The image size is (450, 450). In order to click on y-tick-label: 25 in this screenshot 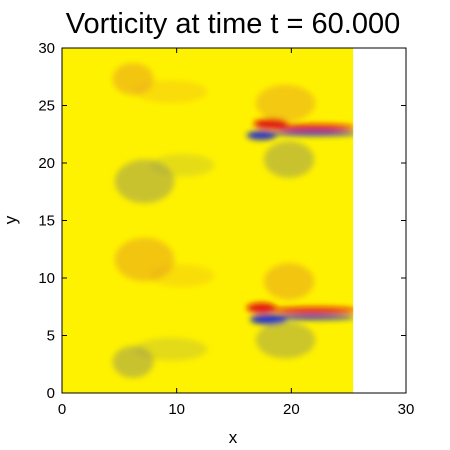, I will do `click(46, 106)`.